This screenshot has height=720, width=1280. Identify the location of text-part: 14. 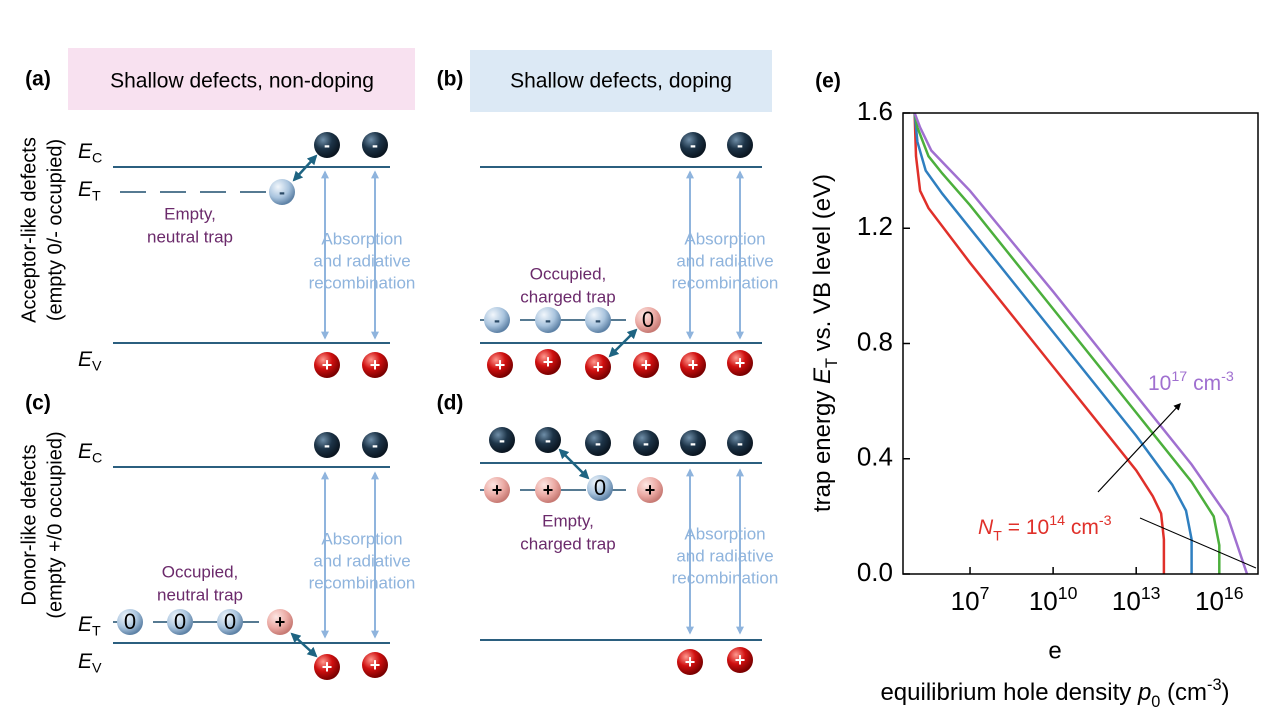
(1057, 521).